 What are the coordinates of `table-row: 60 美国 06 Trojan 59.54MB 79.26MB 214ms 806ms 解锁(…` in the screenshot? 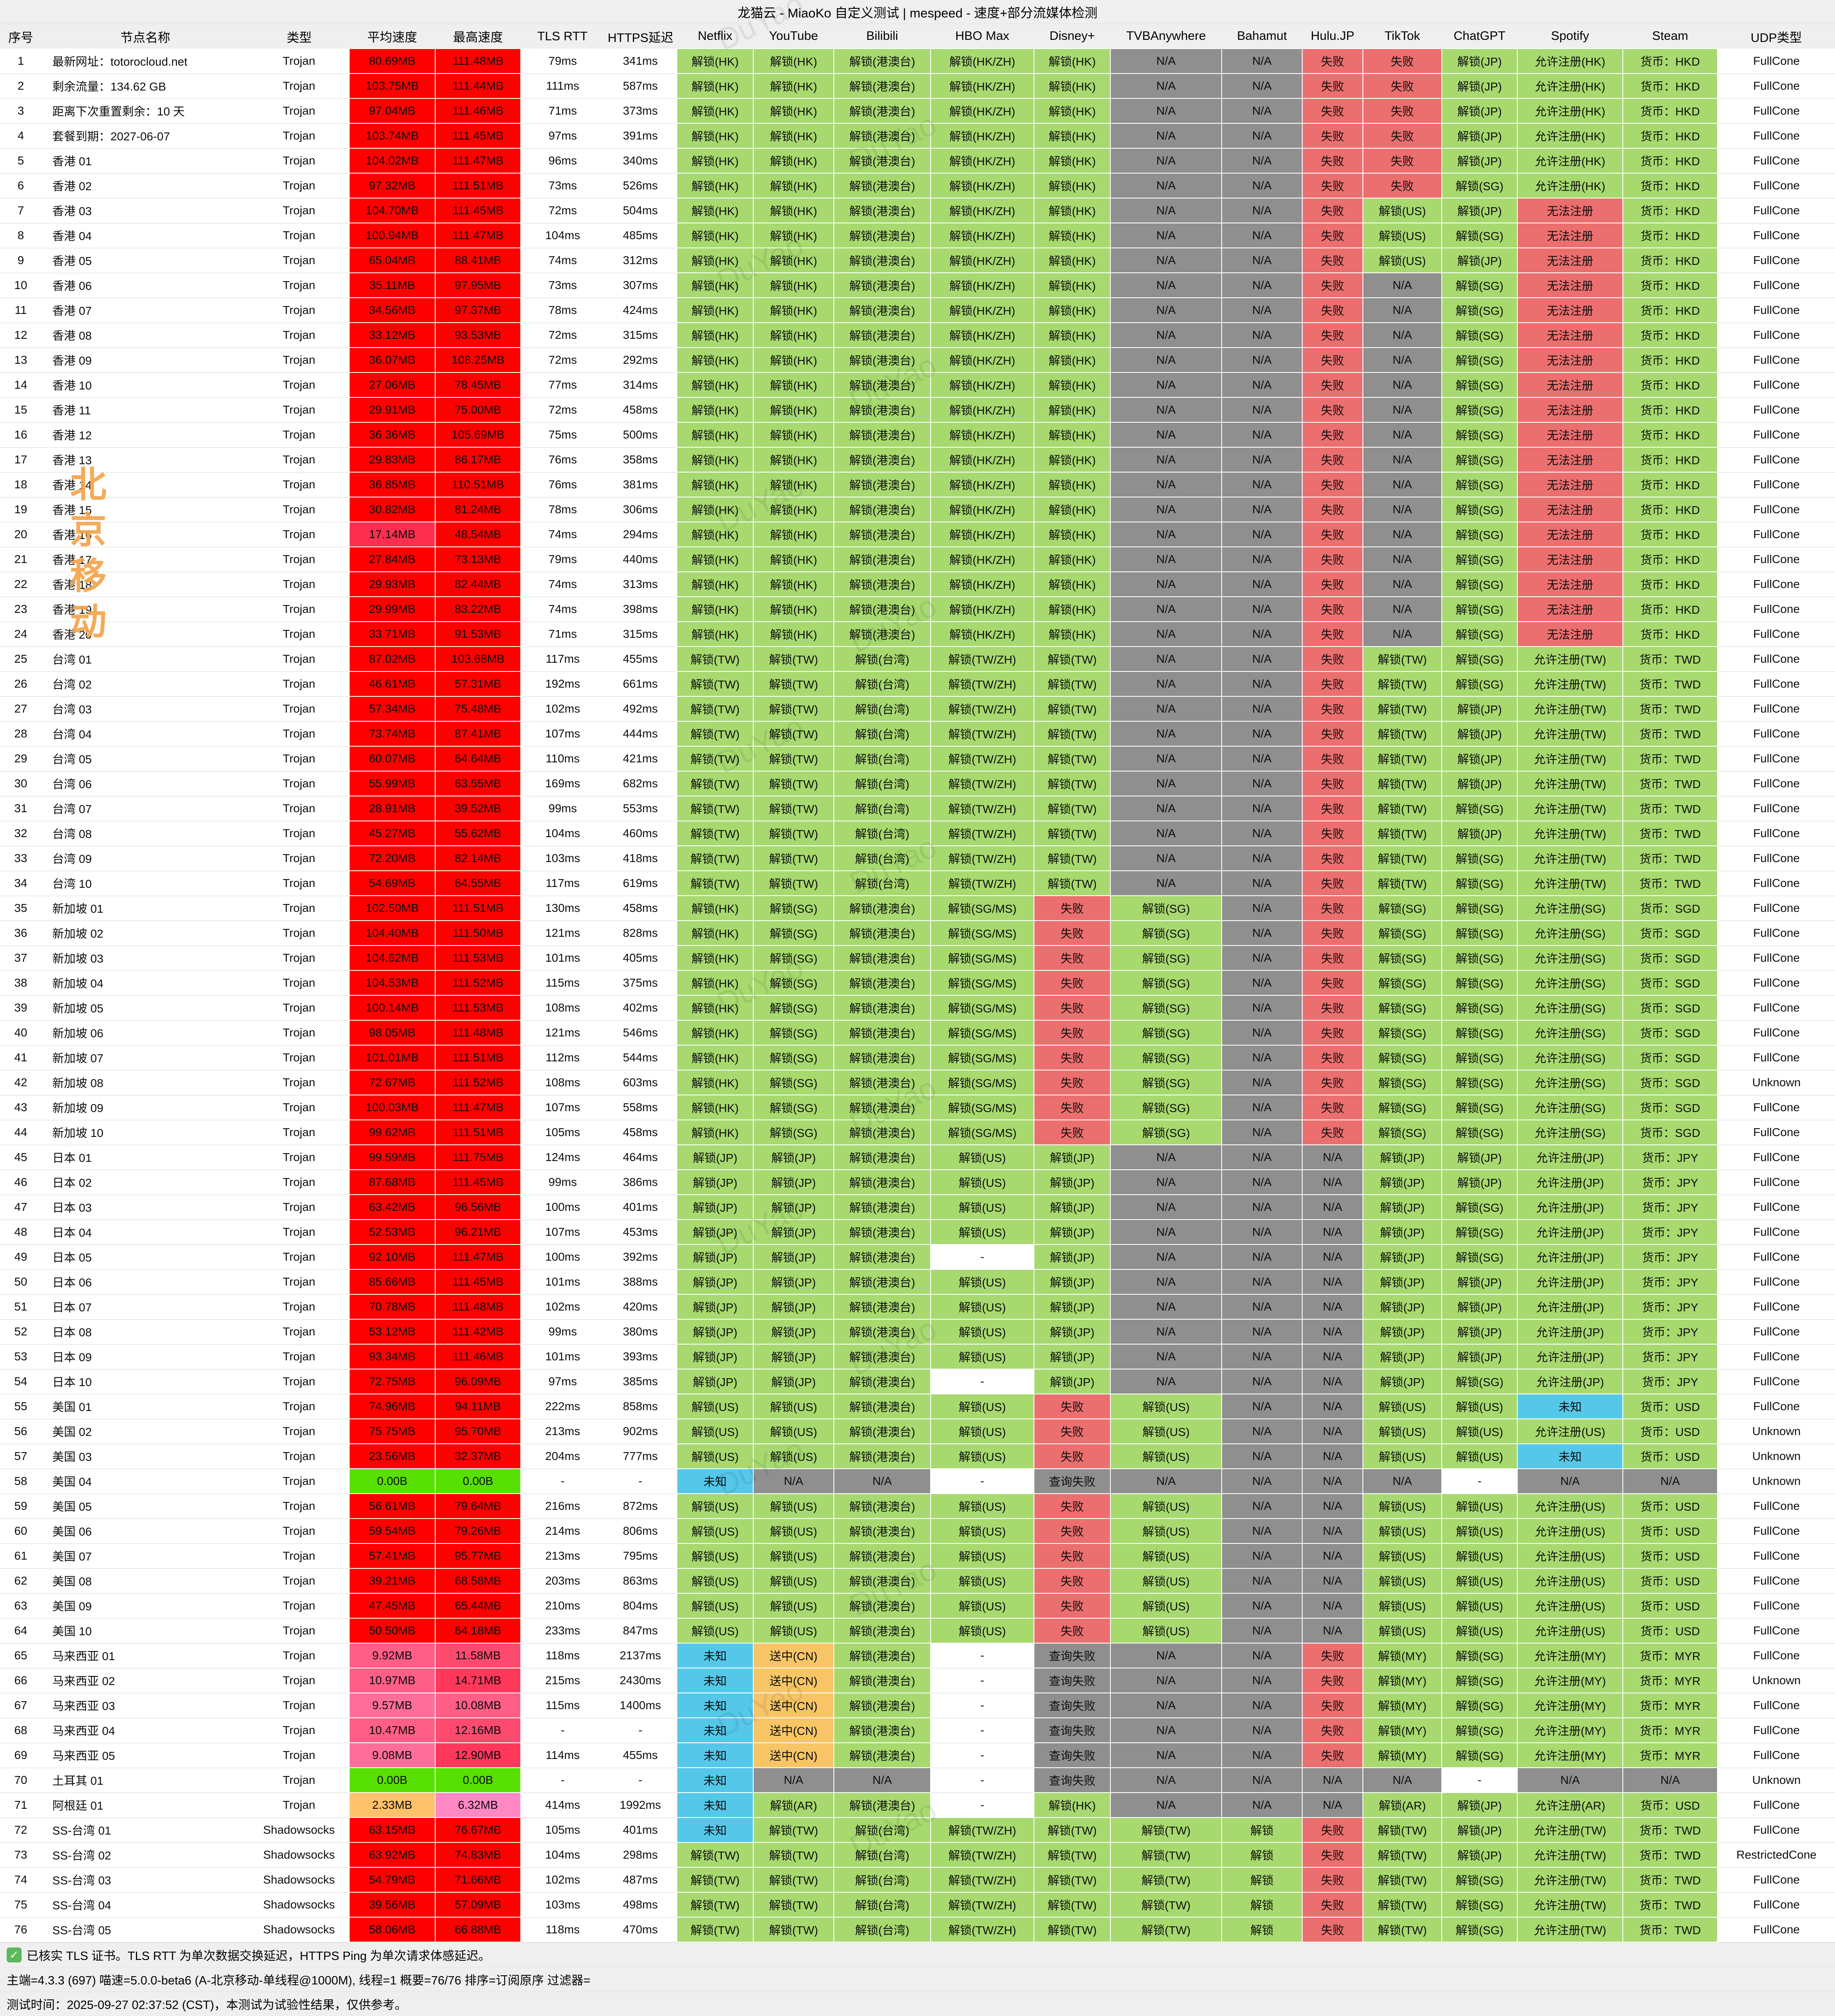 It's located at (917, 1531).